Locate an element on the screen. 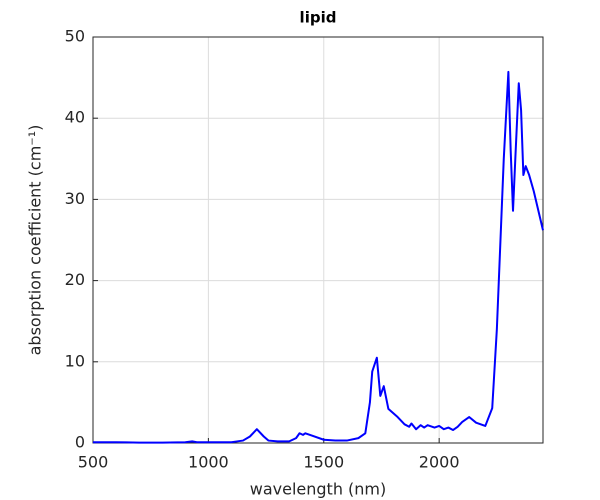  x-tick-label: 2000 is located at coordinates (439, 462).